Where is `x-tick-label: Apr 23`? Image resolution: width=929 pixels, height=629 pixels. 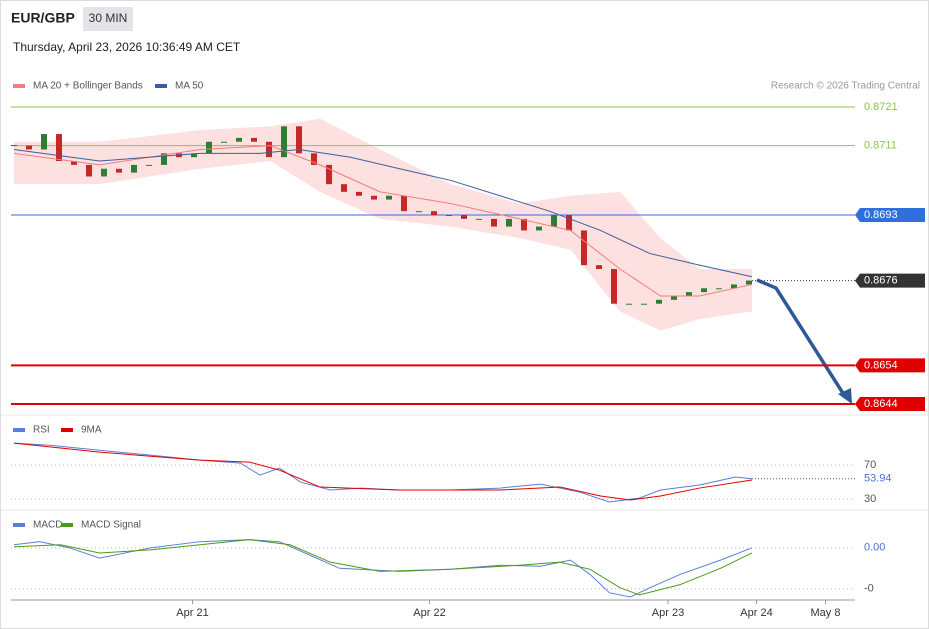 x-tick-label: Apr 23 is located at coordinates (668, 613).